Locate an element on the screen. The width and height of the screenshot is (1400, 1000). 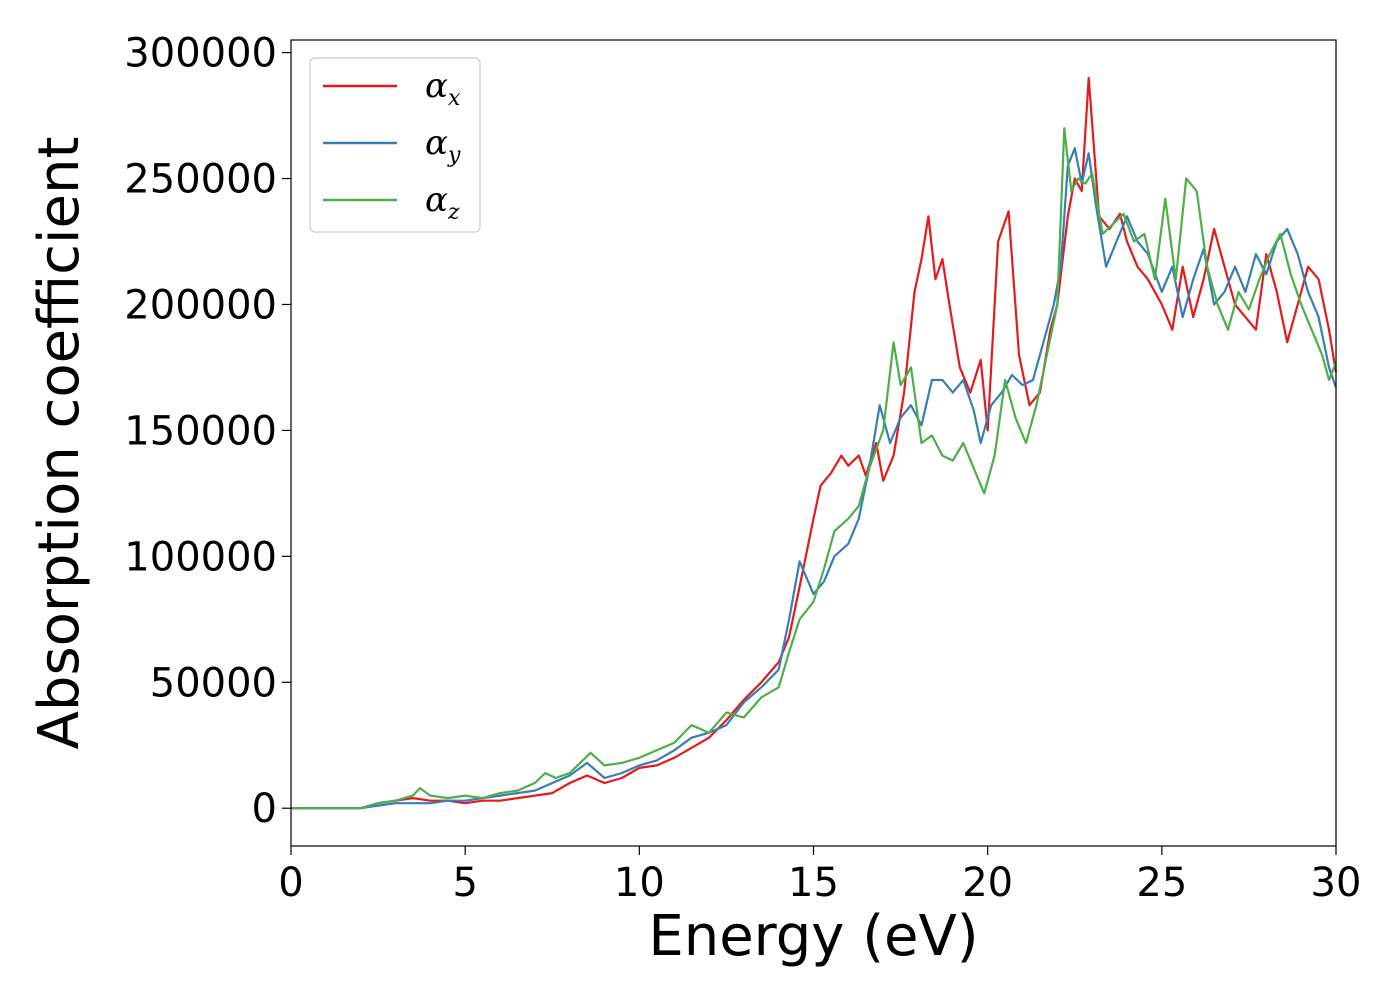
legend: αx αy αz is located at coordinates (395, 145).